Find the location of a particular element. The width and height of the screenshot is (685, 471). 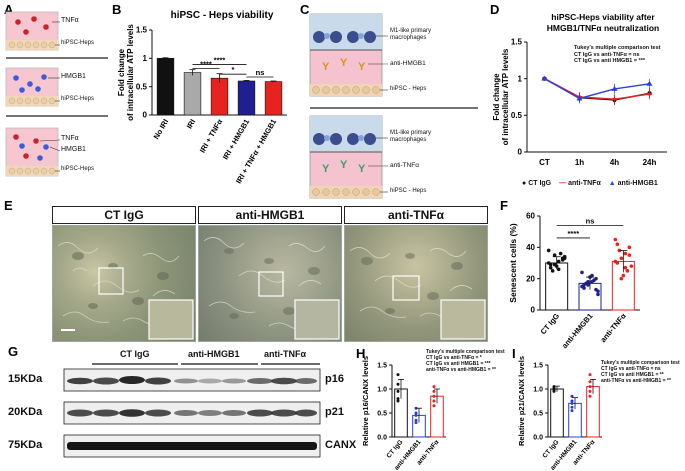

label-heps-a2: hiPSC-Heps is located at coordinates (78, 99).